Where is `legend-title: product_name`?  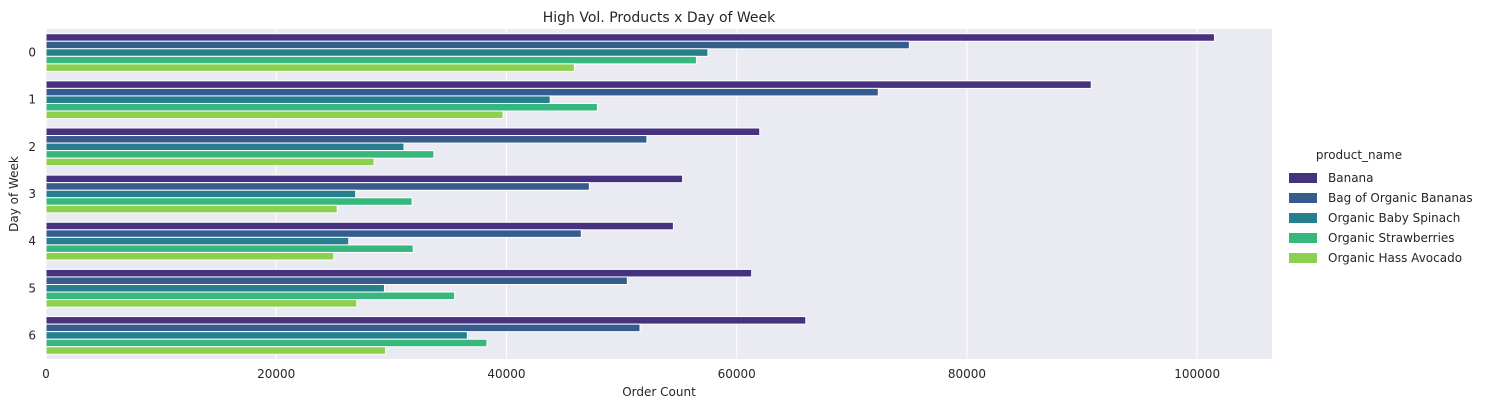
legend-title: product_name is located at coordinates (1359, 155).